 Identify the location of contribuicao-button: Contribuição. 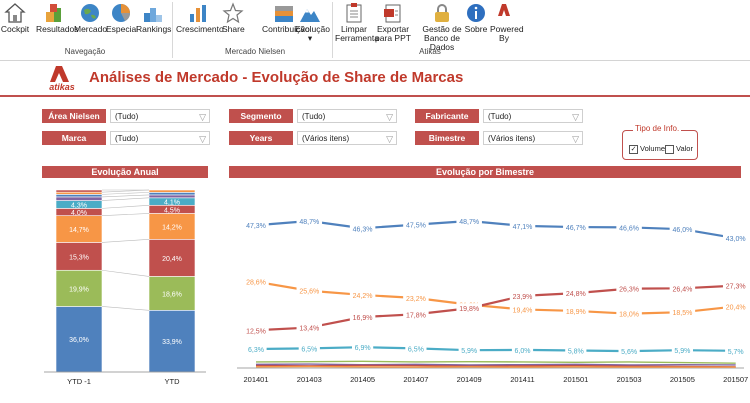
(286, 23).